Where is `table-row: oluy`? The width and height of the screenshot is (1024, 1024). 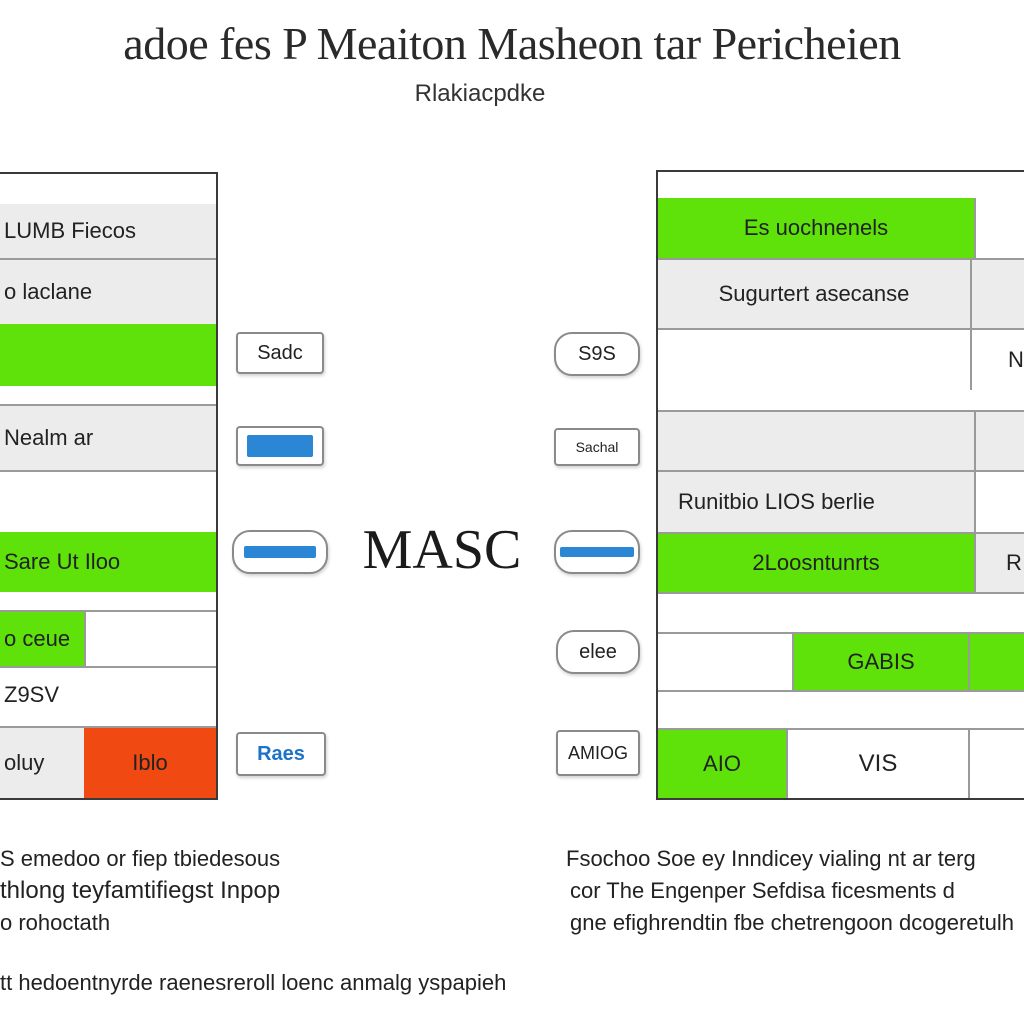
table-row: oluy is located at coordinates (42, 762).